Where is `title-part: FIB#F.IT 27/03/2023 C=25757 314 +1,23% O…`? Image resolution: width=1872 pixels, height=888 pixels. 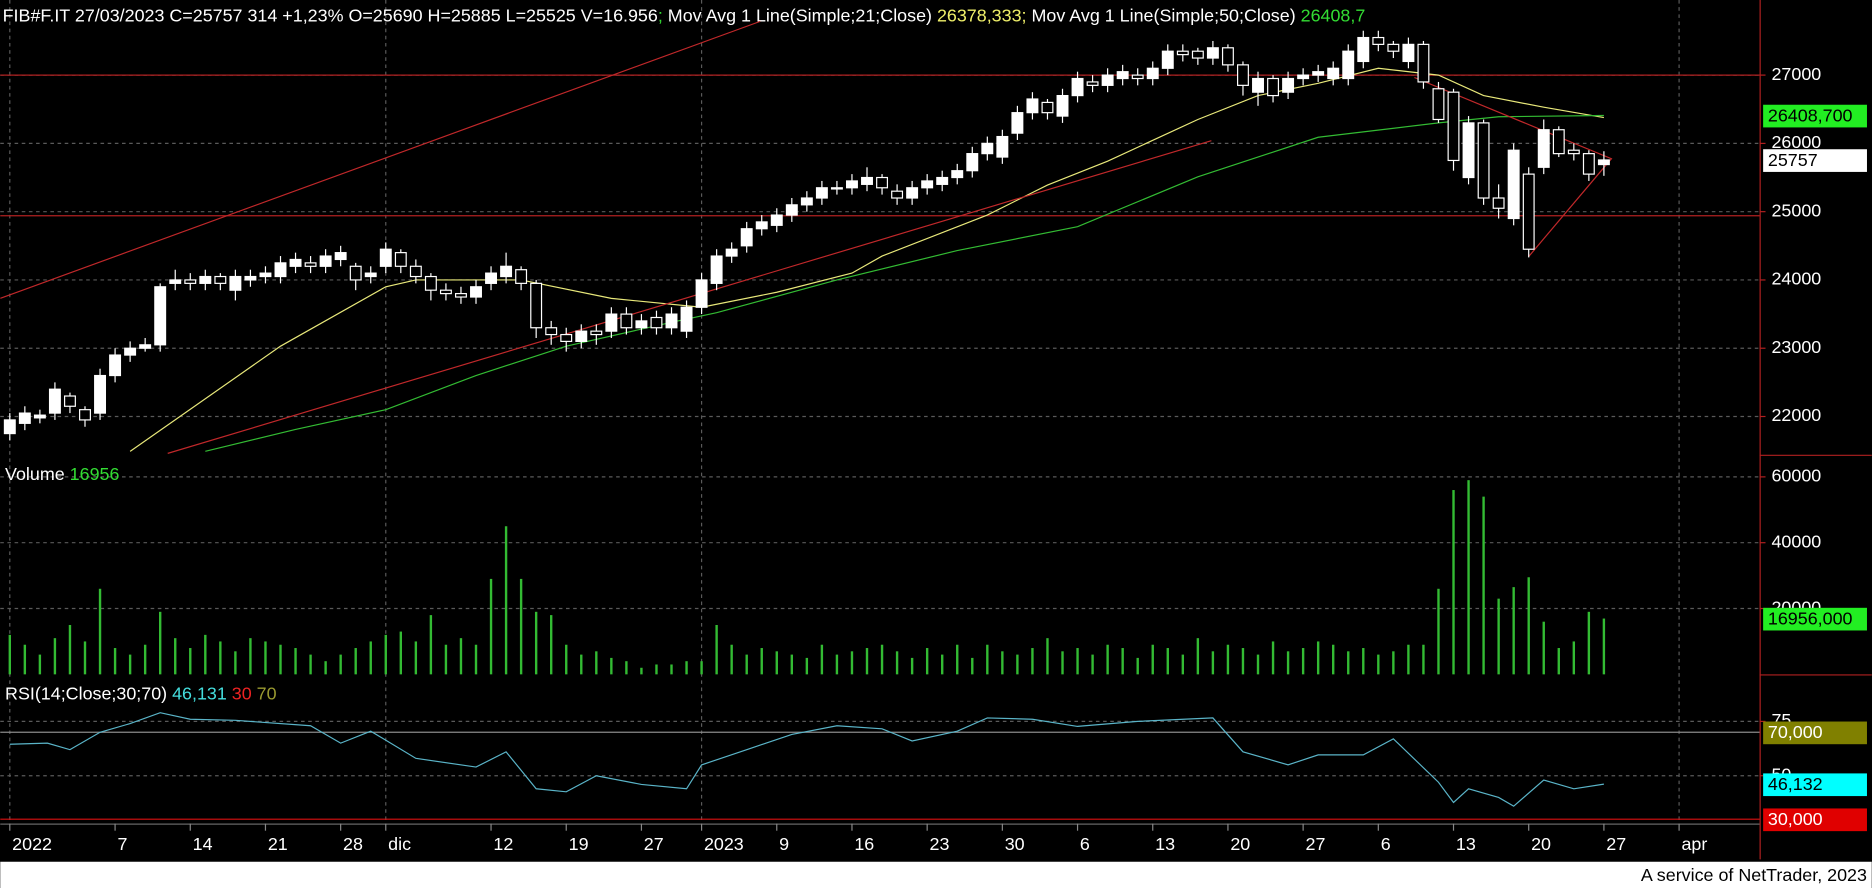
title-part: FIB#F.IT 27/03/2023 C=25757 314 +1,23% O… is located at coordinates (330, 15).